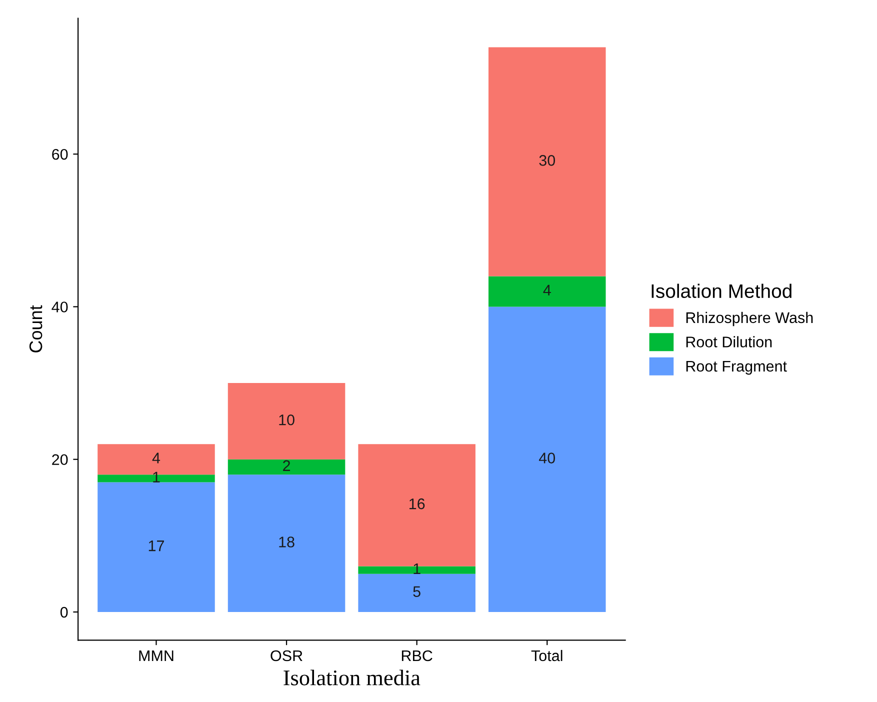  I want to click on y-tick-label: 20, so click(60, 460).